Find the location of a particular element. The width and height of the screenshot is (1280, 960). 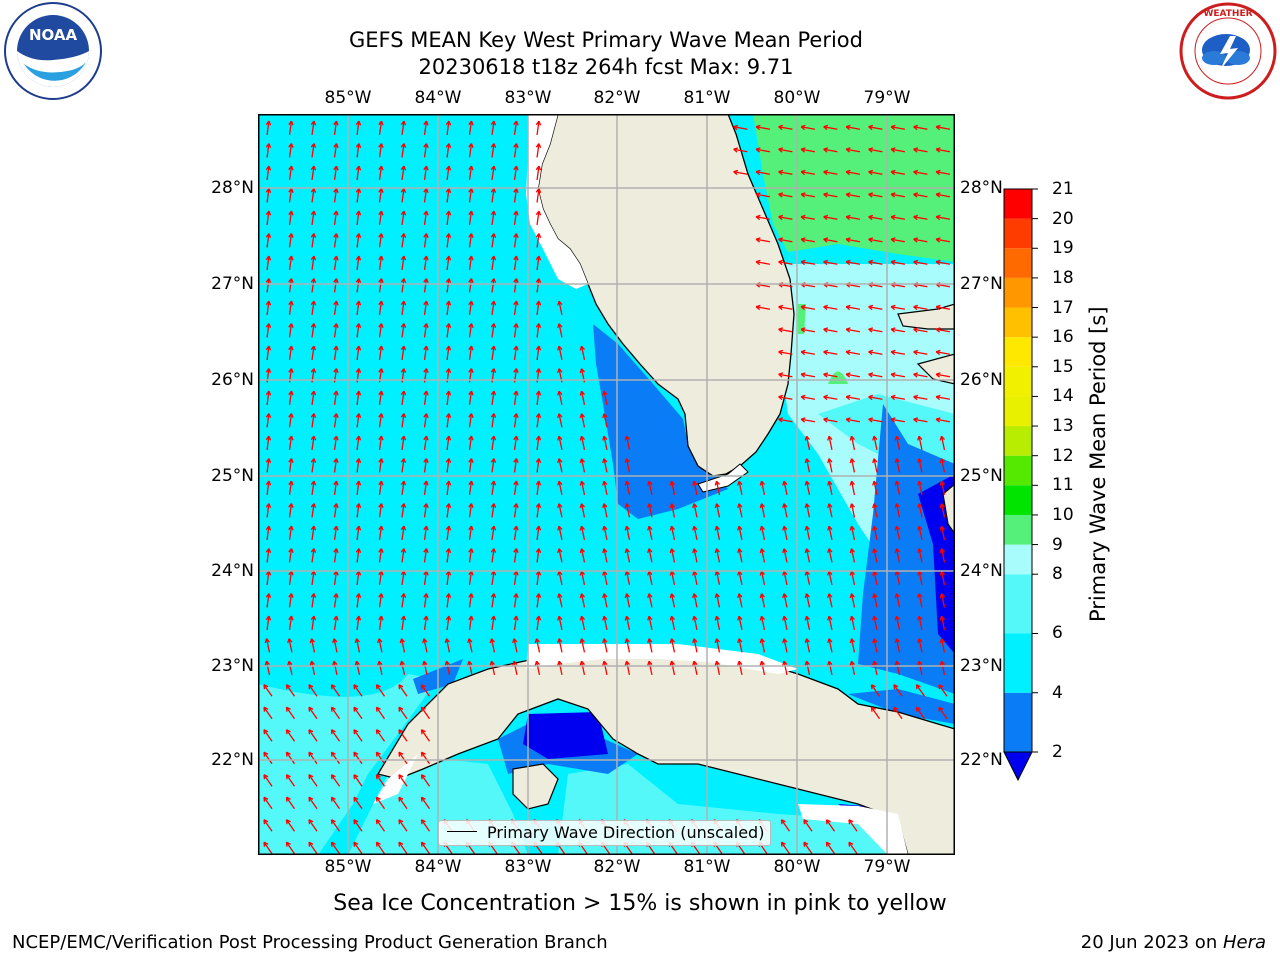

lon-tick-top: 81°W is located at coordinates (707, 98).